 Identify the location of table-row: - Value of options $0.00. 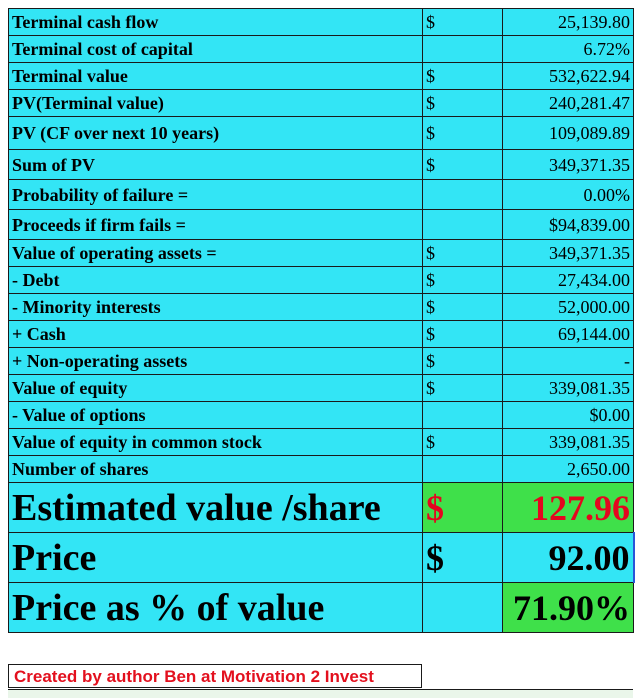
(321, 415).